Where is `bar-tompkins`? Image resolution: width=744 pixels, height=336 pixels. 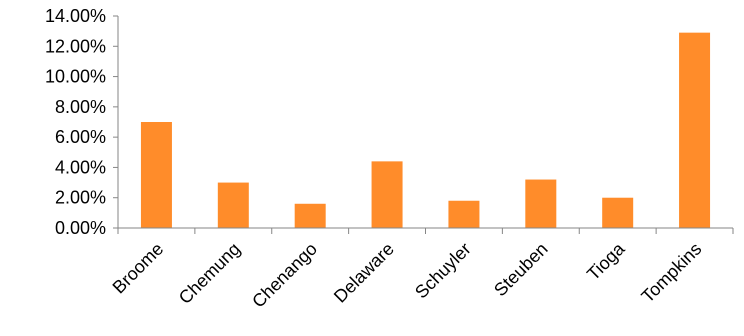
bar-tompkins is located at coordinates (695, 130).